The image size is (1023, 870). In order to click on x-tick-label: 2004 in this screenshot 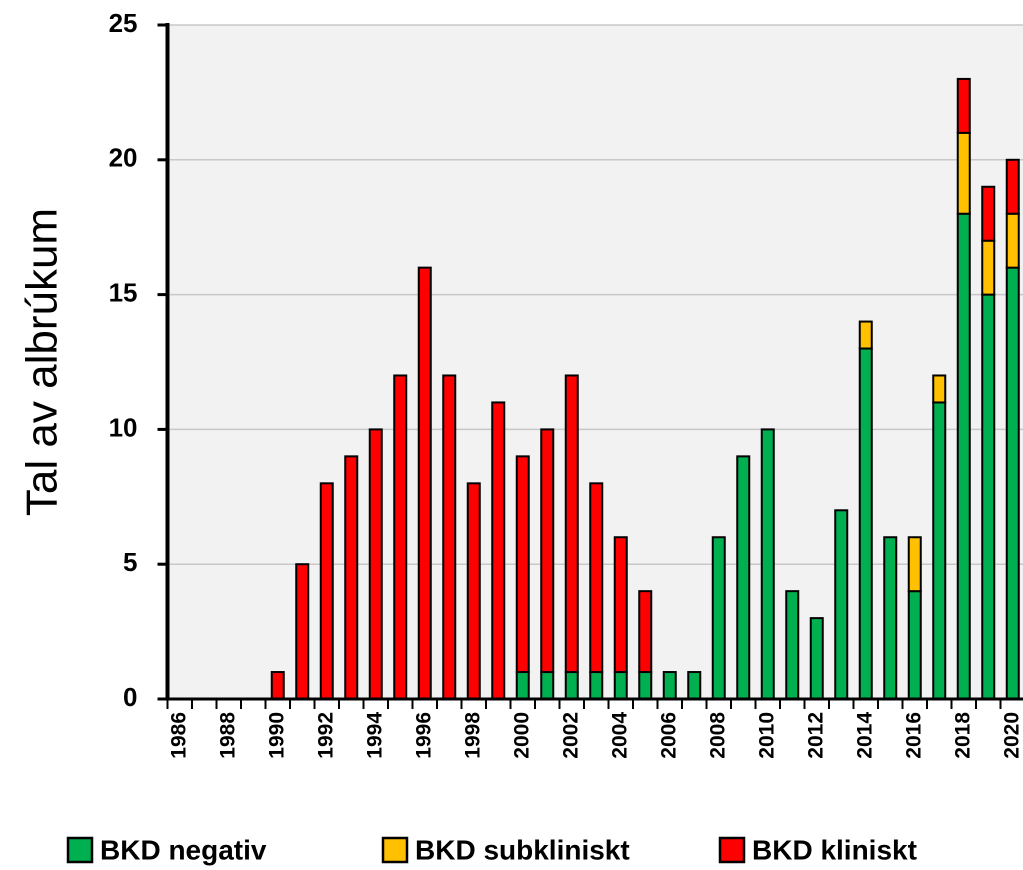, I will do `click(619, 735)`.